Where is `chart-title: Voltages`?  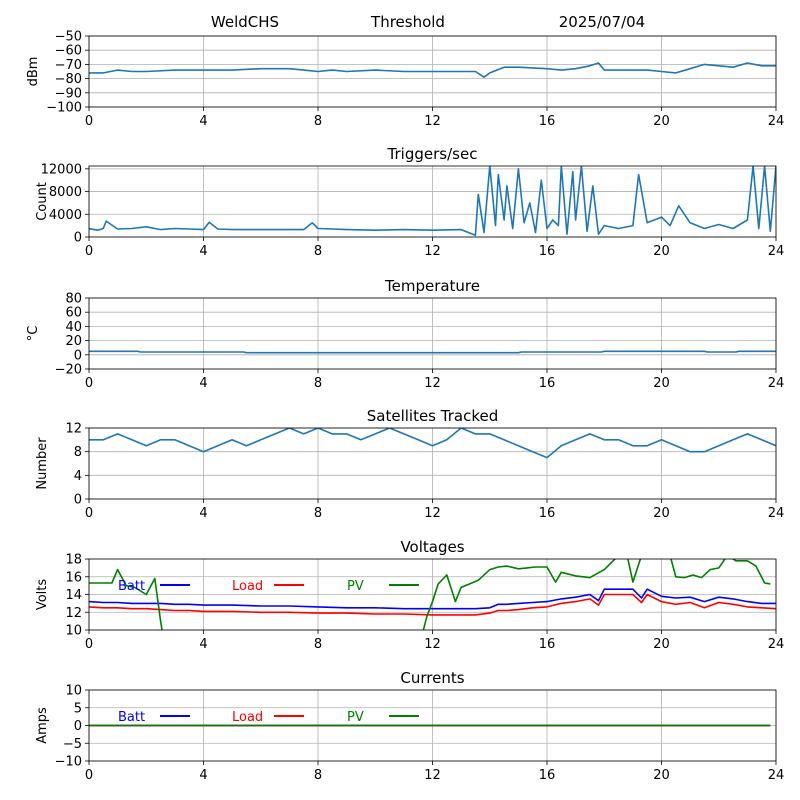 chart-title: Voltages is located at coordinates (432, 547).